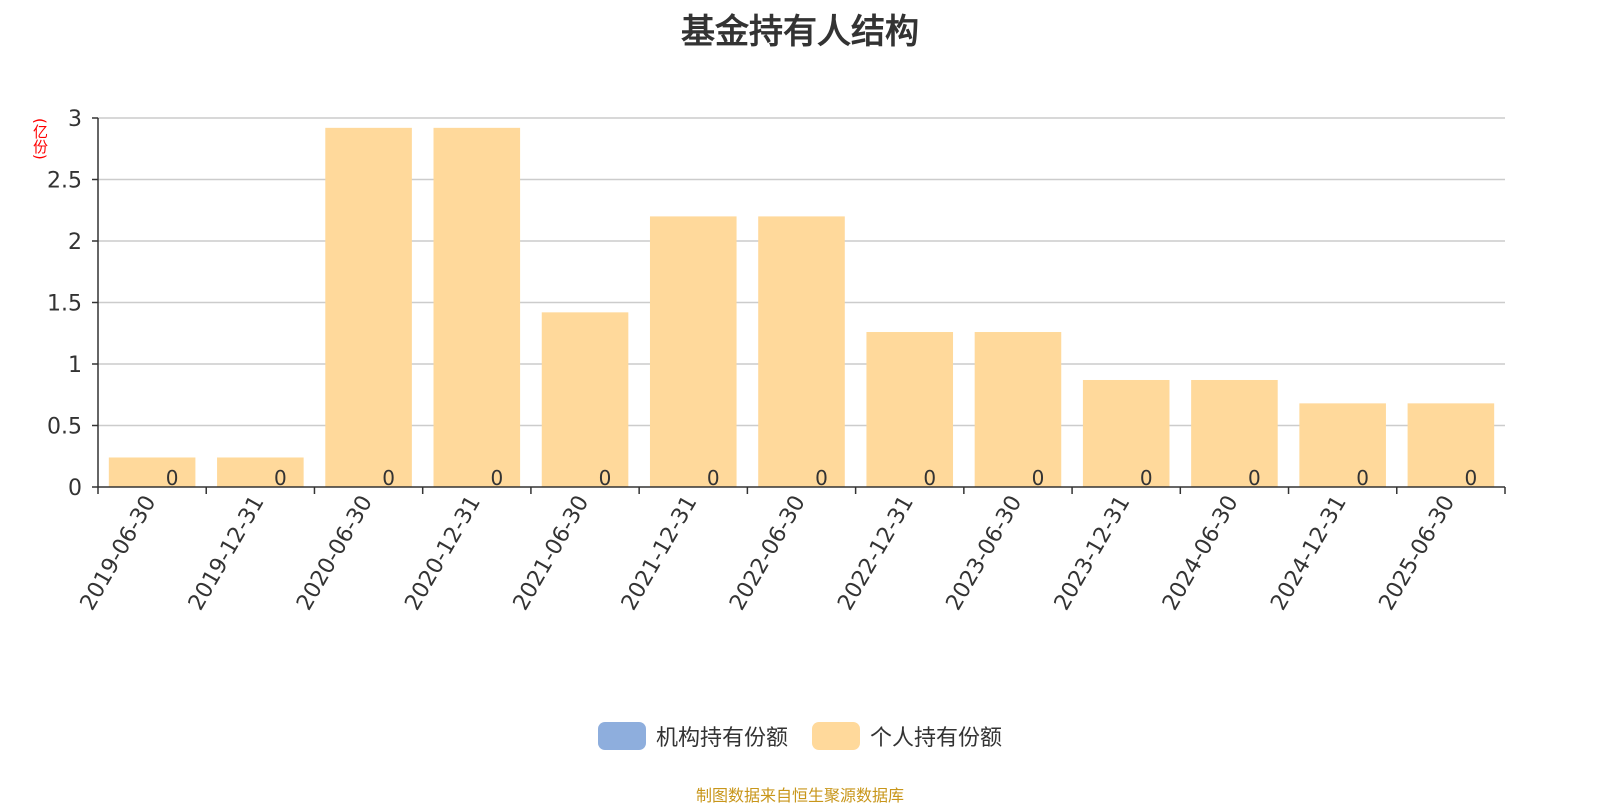 This screenshot has width=1600, height=806. Describe the element at coordinates (800, 32) in the screenshot. I see `chart-title: 基金持有人结构` at that location.